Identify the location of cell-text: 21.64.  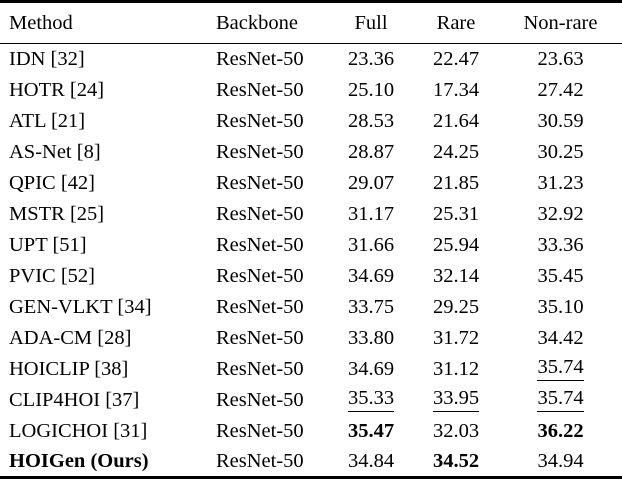
(456, 120).